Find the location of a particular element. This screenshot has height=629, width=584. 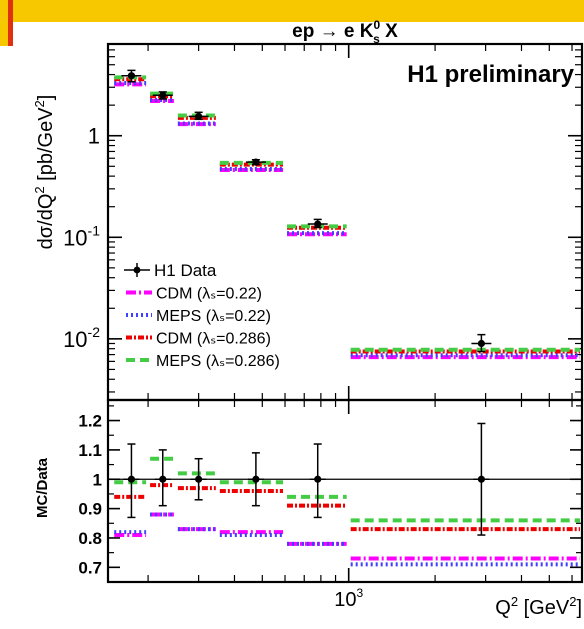

chart-title: ep → e K0 s X is located at coordinates (345, 32).